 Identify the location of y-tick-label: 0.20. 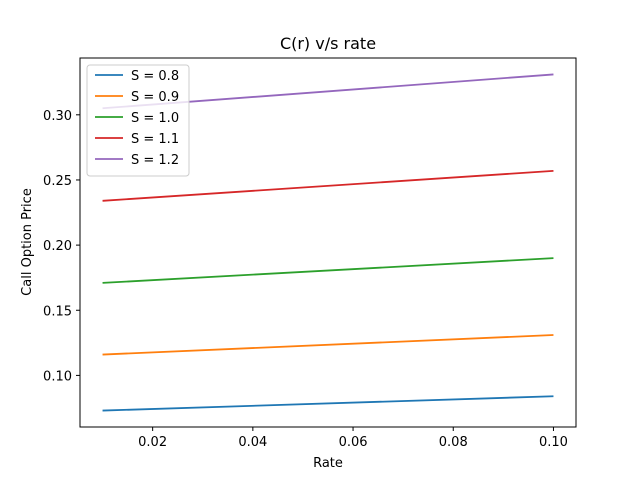
(57, 246).